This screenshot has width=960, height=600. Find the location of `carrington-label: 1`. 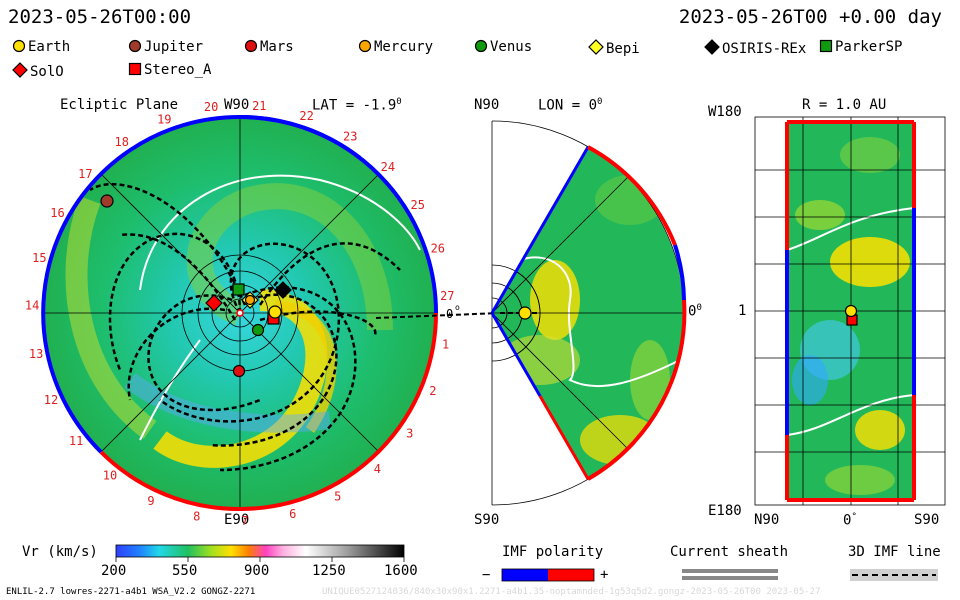

carrington-label: 1 is located at coordinates (445, 344).